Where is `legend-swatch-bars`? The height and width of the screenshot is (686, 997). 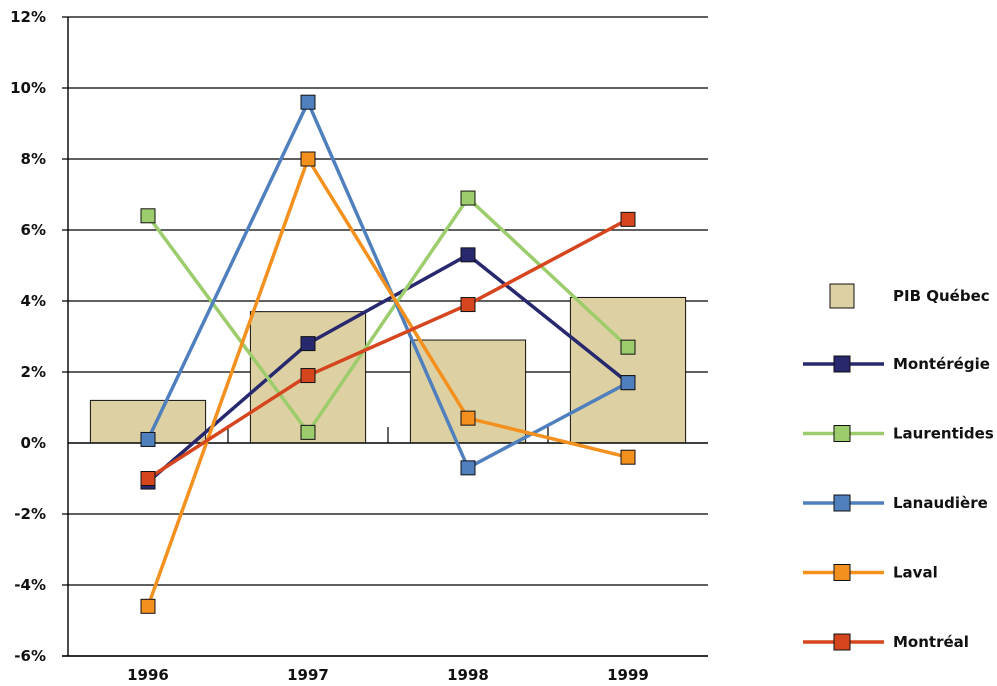
legend-swatch-bars is located at coordinates (842, 296).